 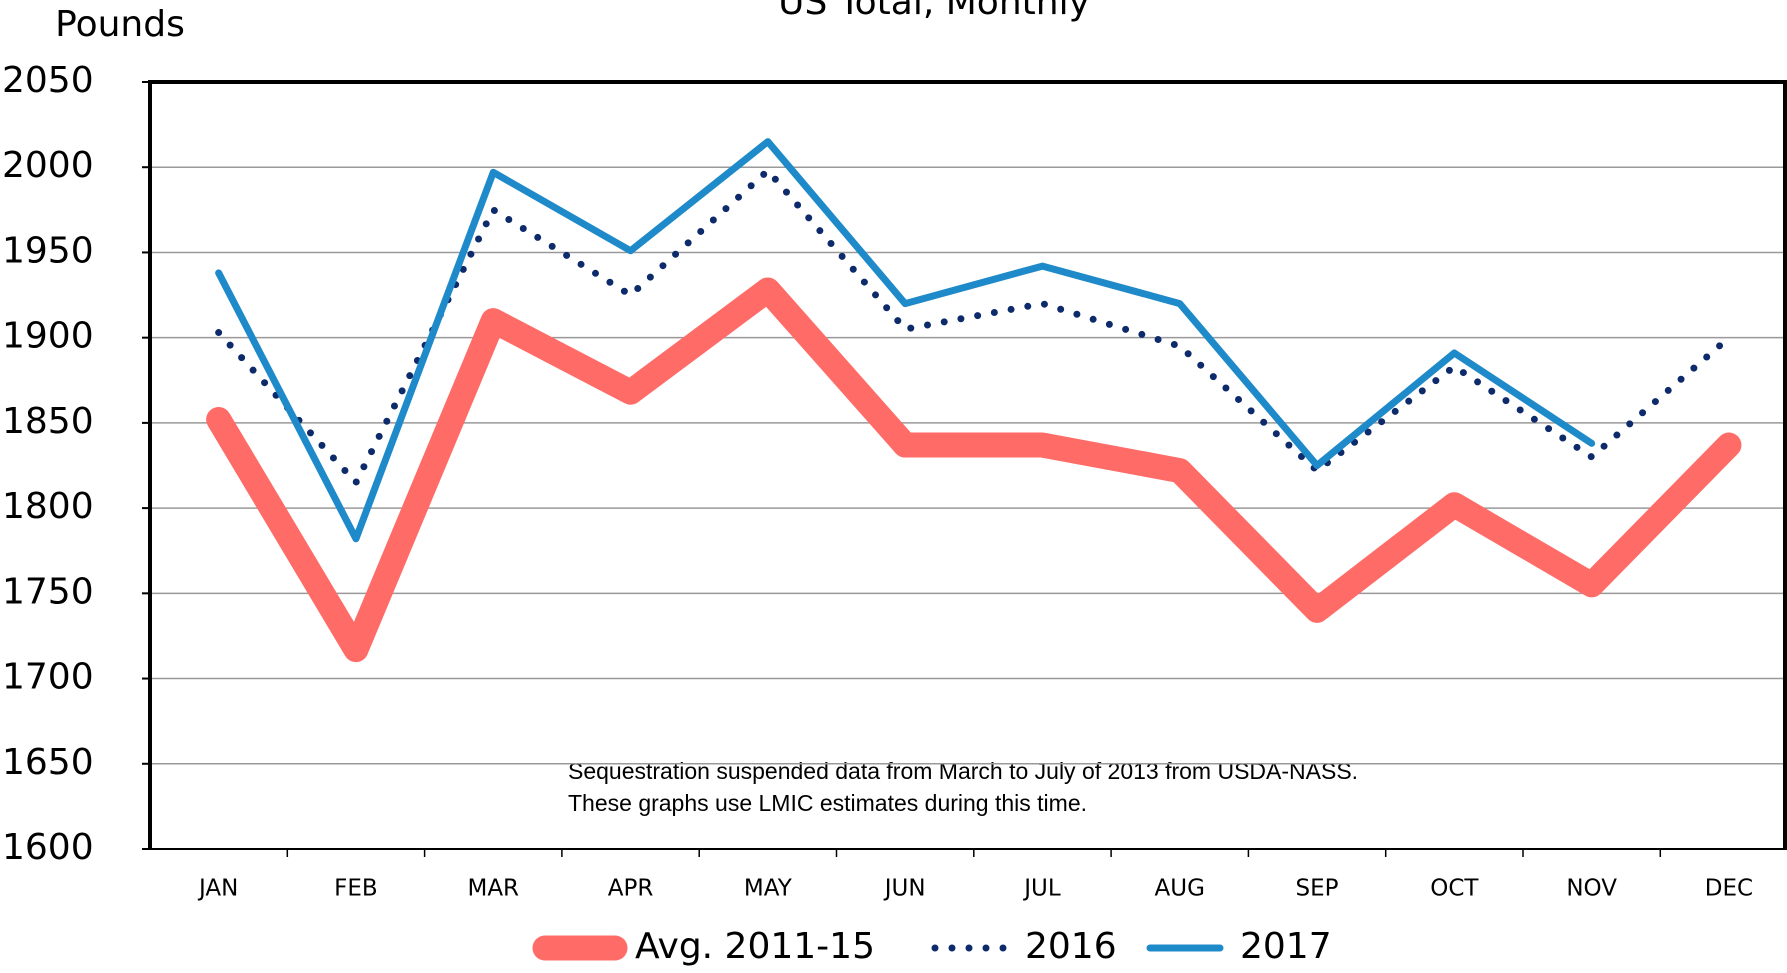 I want to click on legend-label: 2016, so click(x=1071, y=946).